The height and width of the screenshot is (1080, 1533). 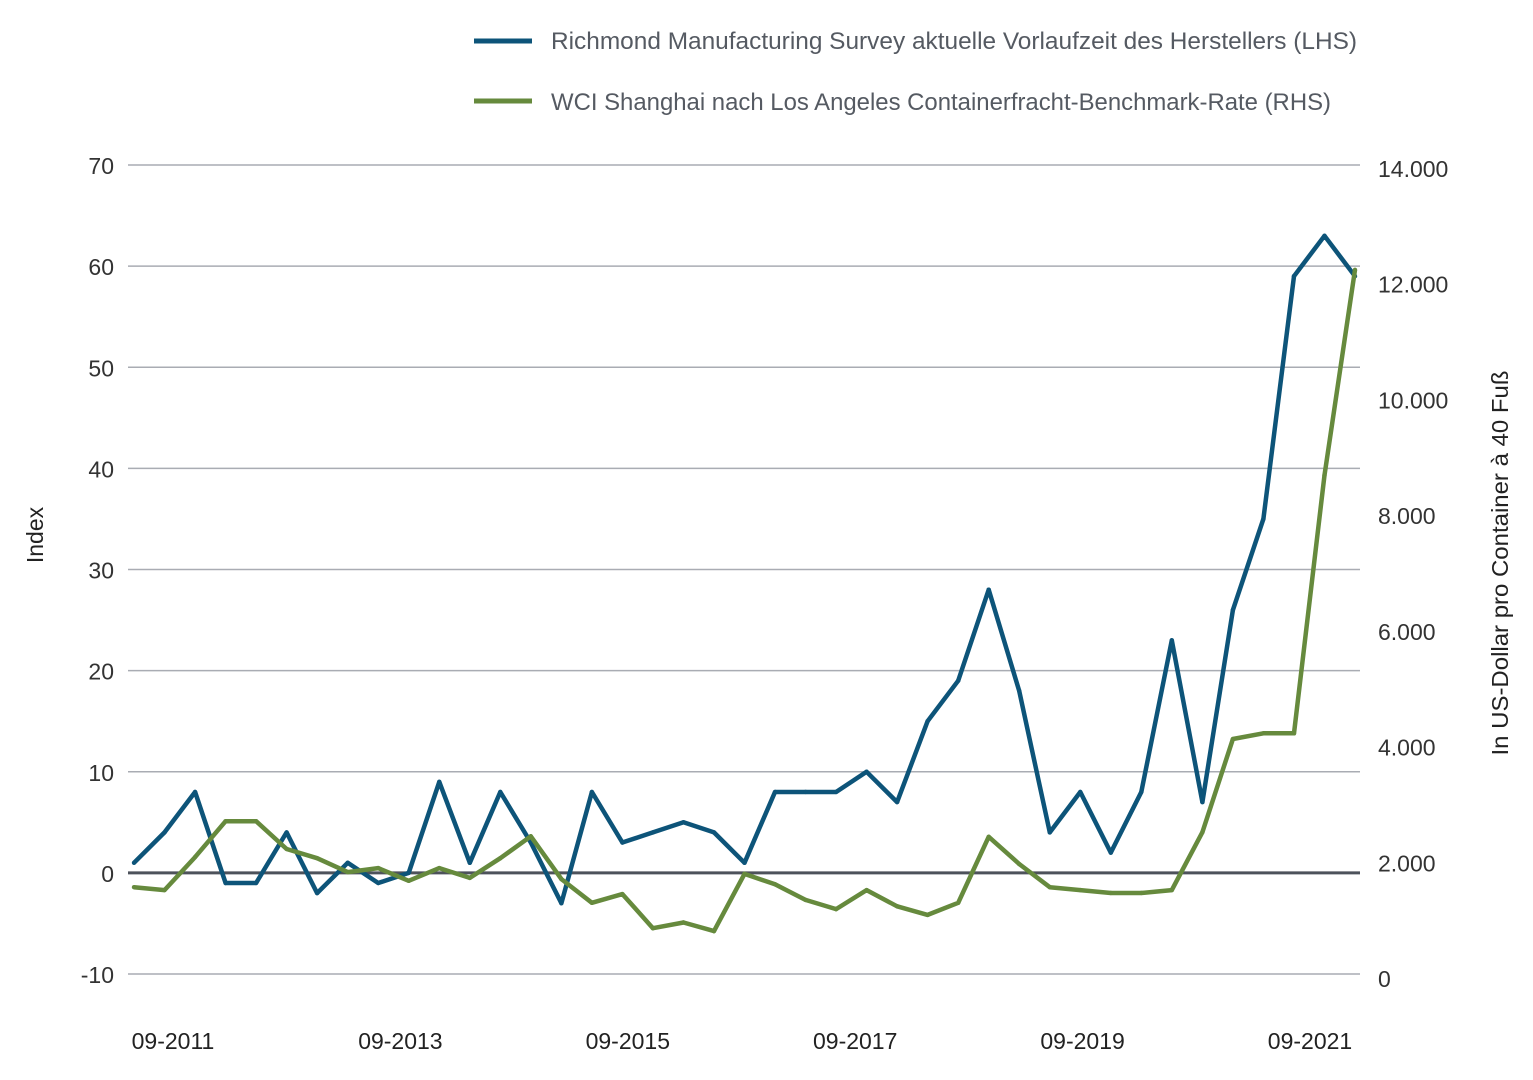 What do you see at coordinates (400, 1041) in the screenshot?
I see `x-tick-label: 09-2013` at bounding box center [400, 1041].